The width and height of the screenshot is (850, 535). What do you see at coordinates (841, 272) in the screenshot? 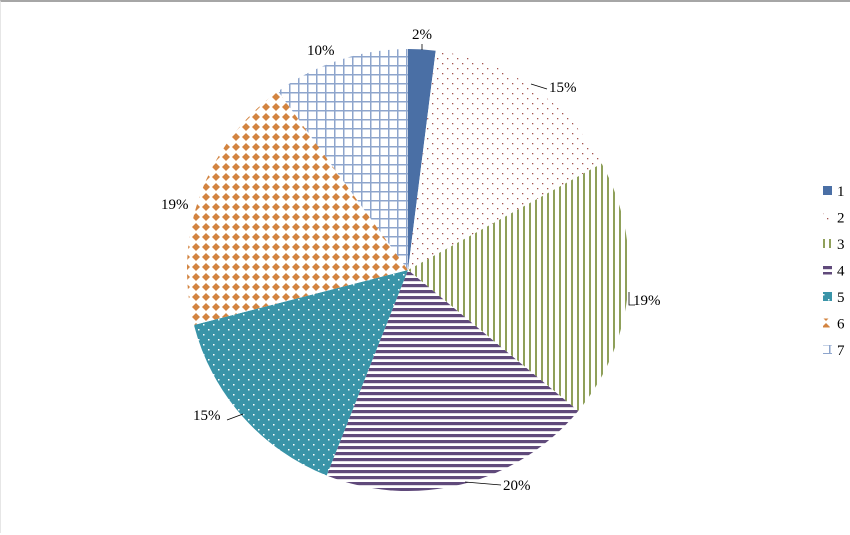
I see `legend-label-4: 4` at bounding box center [841, 272].